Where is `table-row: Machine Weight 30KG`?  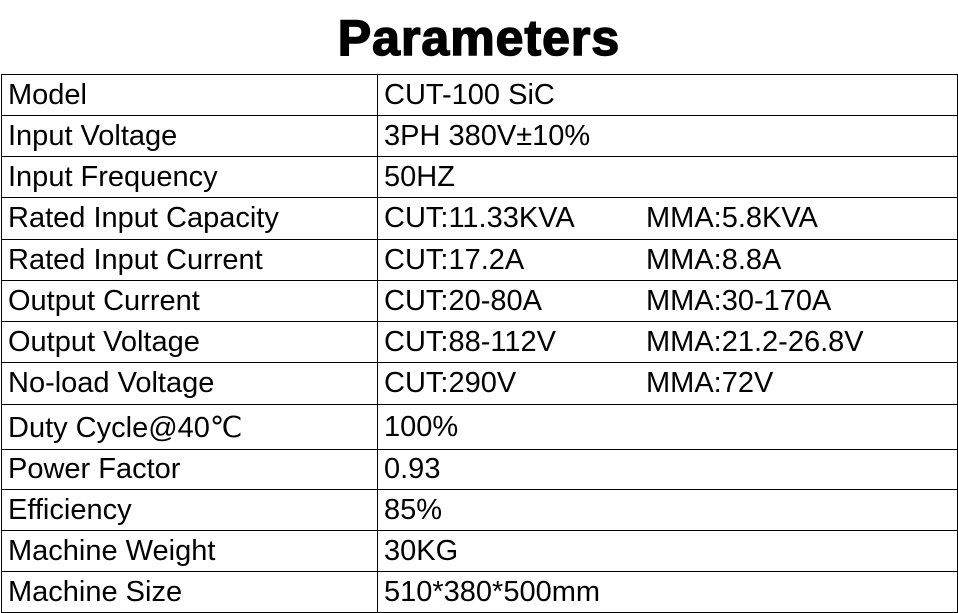 table-row: Machine Weight 30KG is located at coordinates (479, 551).